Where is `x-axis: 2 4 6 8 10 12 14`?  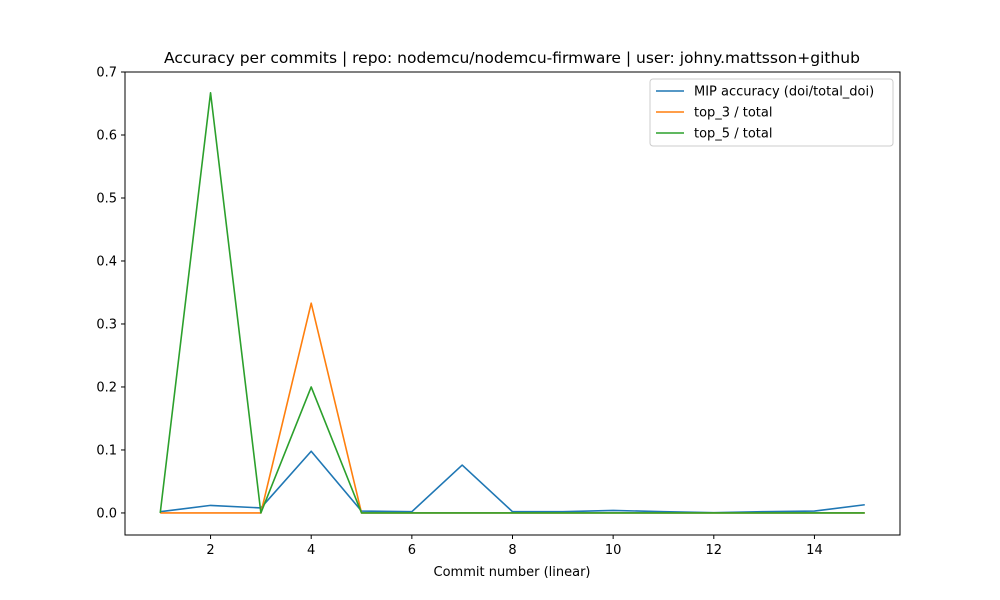
x-axis: 2 4 6 8 10 12 14 is located at coordinates (514, 546).